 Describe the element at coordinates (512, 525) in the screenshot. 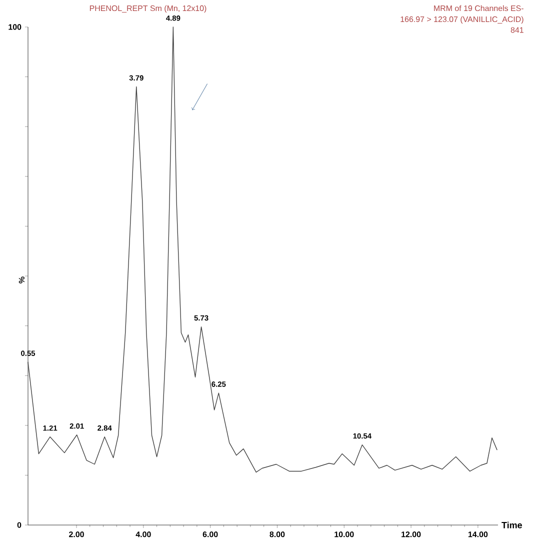

I see `x-axis-title: Time` at that location.